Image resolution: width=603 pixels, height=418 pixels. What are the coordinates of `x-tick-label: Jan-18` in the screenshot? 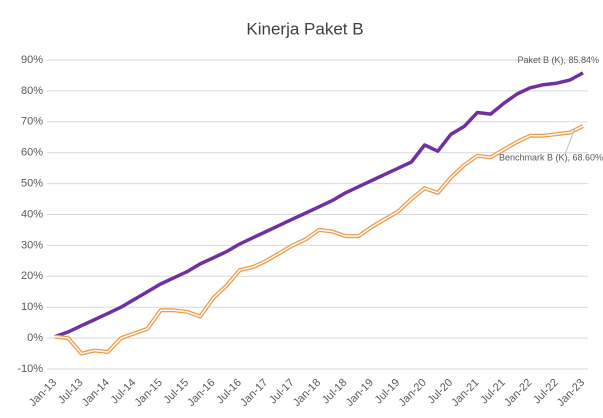 It's located at (307, 393).